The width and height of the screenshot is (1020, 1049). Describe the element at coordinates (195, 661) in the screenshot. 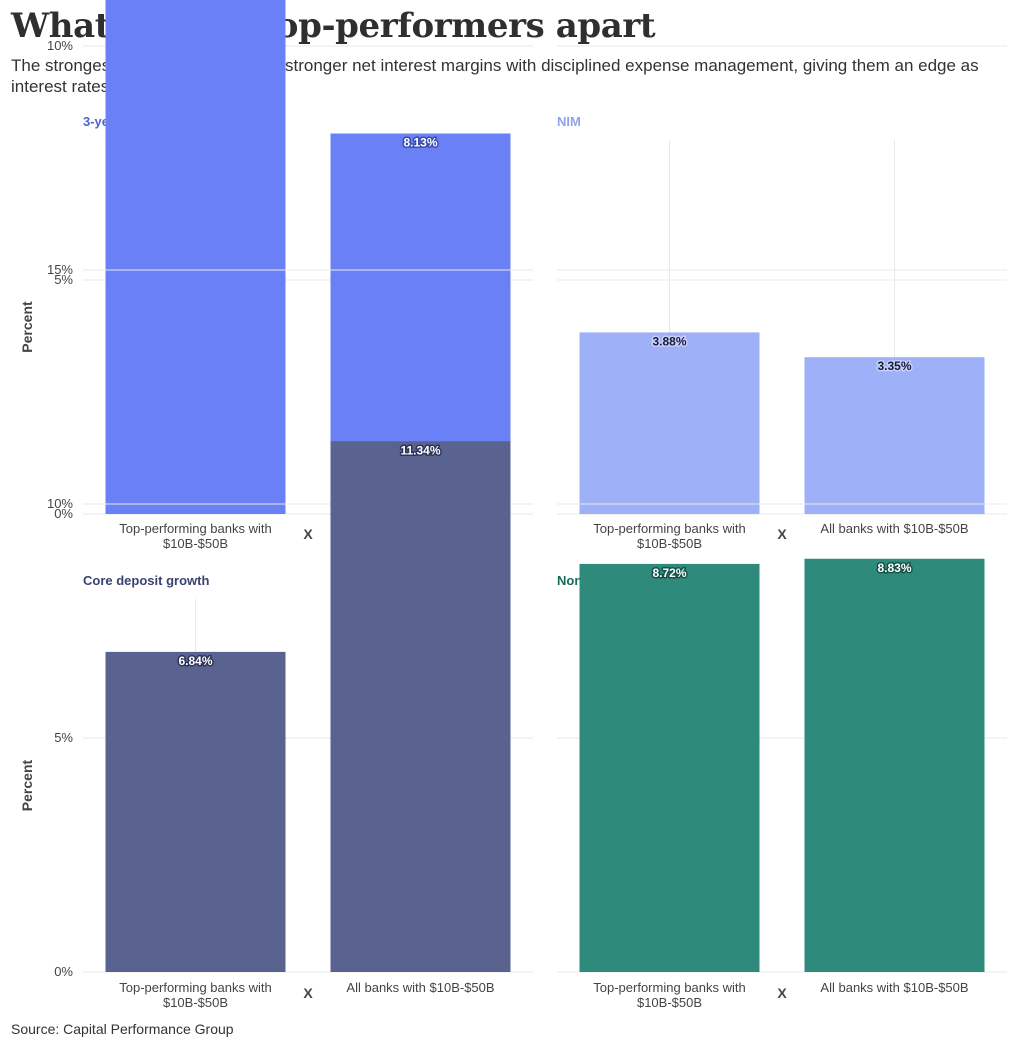

I see `data-label: 6.84%` at that location.